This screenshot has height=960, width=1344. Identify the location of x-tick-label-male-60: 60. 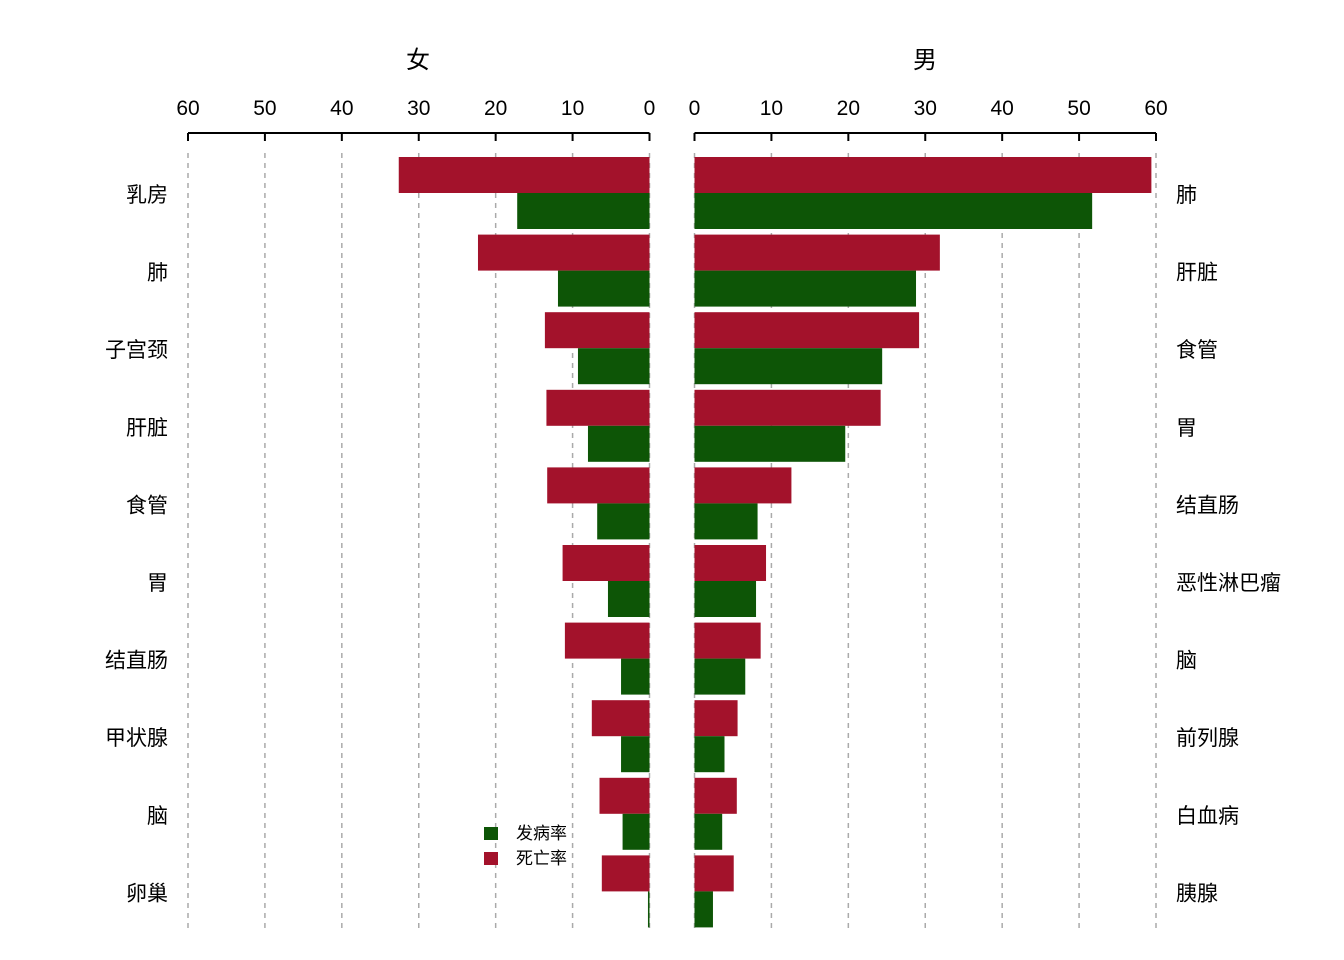
(1155, 108).